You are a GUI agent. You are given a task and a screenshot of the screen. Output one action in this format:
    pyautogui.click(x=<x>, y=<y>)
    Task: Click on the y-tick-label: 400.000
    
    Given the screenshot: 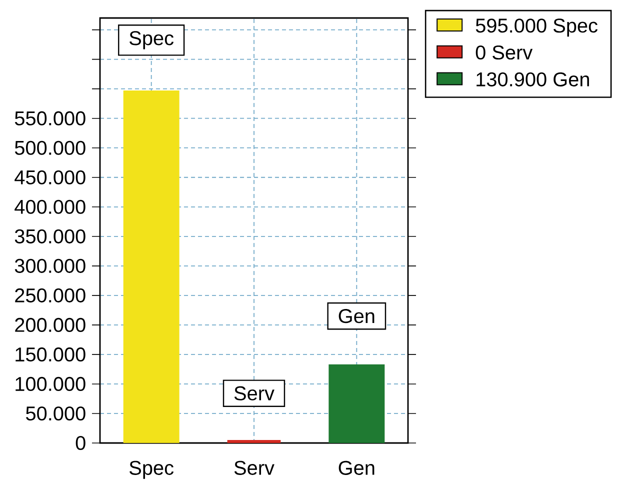 What is the action you would take?
    pyautogui.click(x=50, y=207)
    